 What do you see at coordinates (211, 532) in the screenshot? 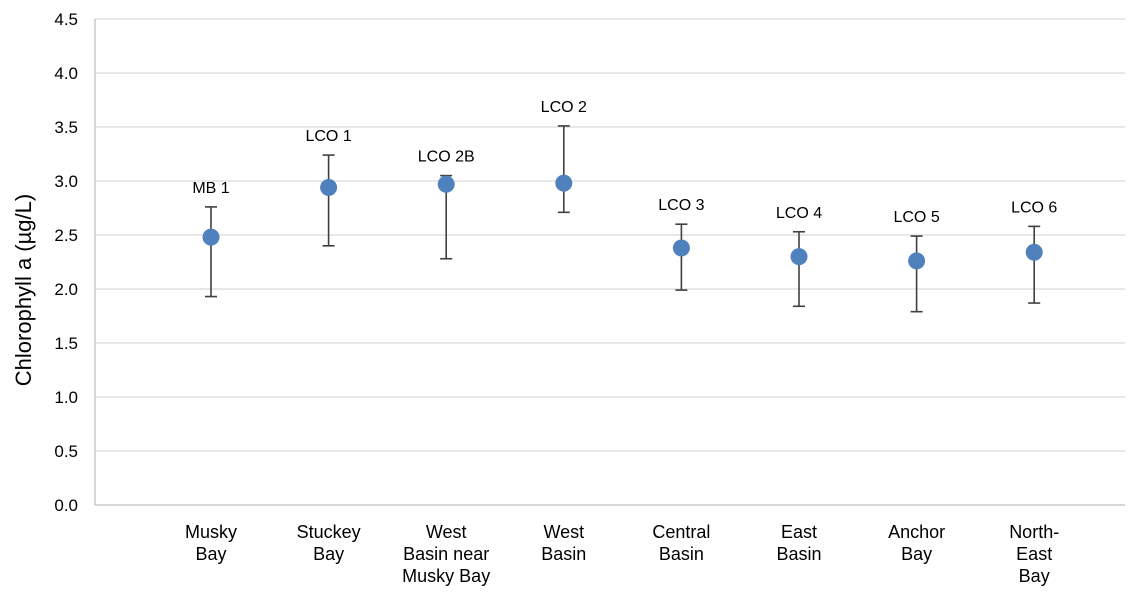
I see `x-category-line: Musky` at bounding box center [211, 532].